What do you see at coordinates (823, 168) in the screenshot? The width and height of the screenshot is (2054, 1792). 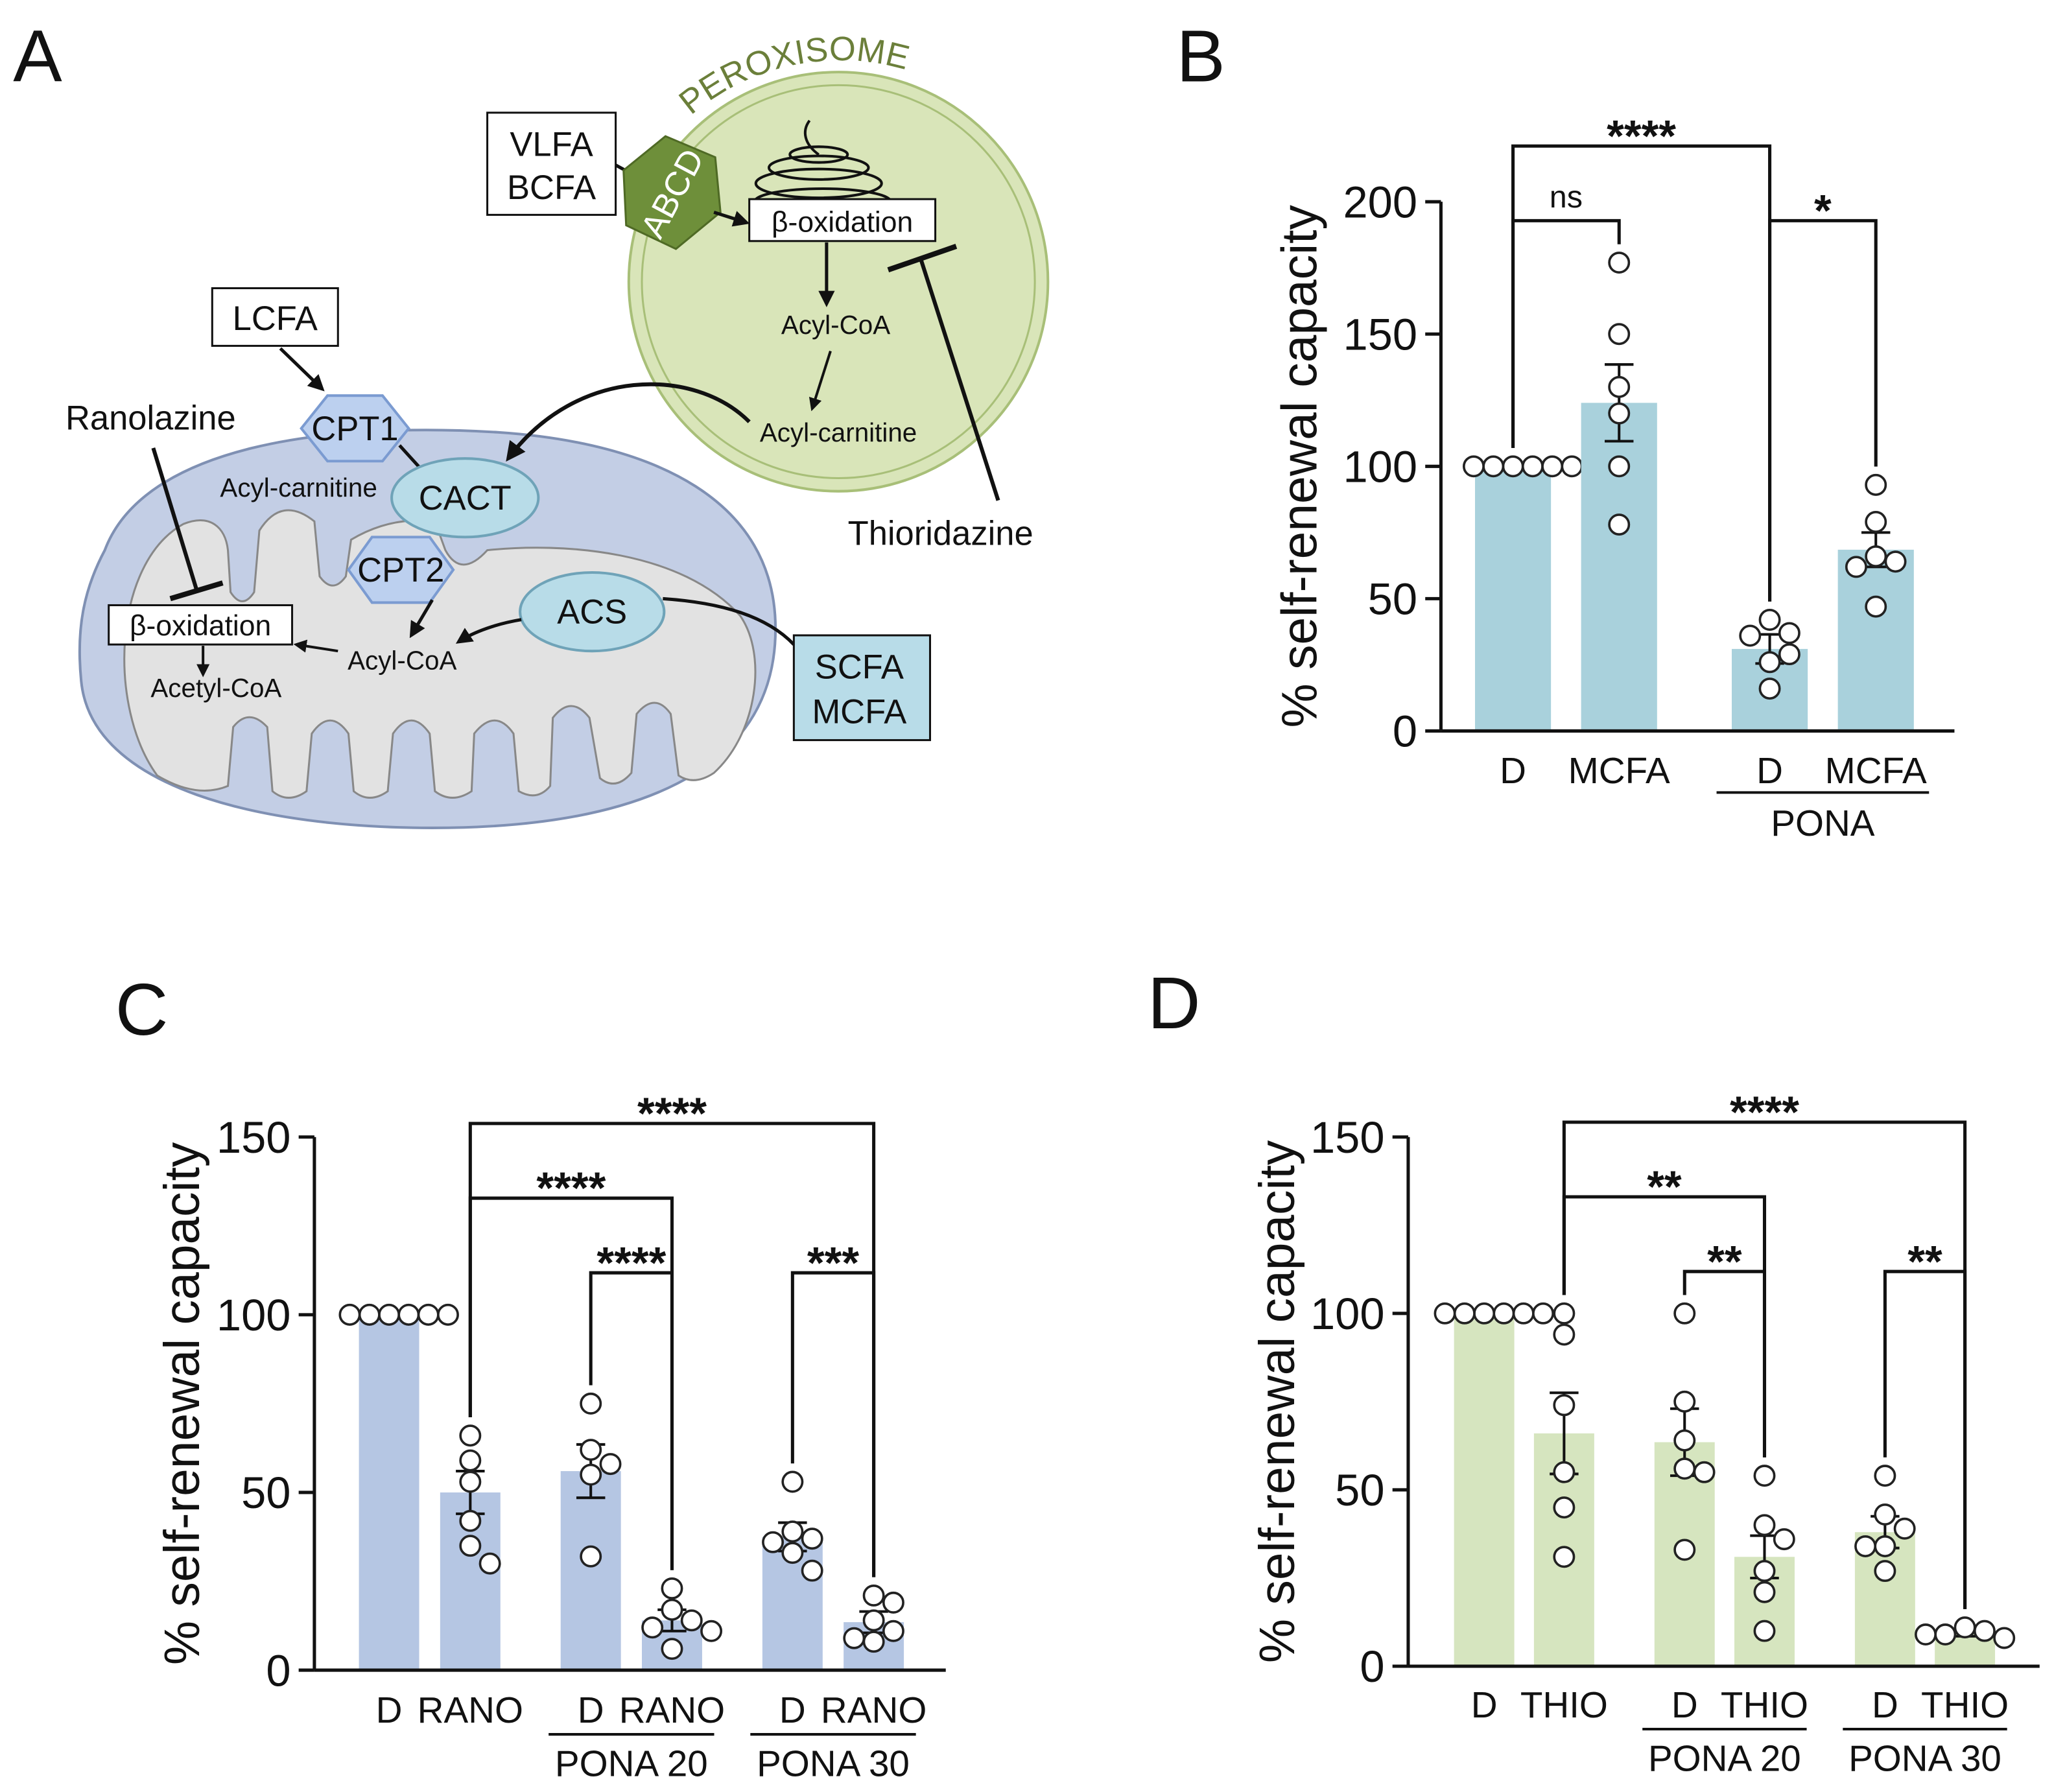 I see `lipid-coil` at bounding box center [823, 168].